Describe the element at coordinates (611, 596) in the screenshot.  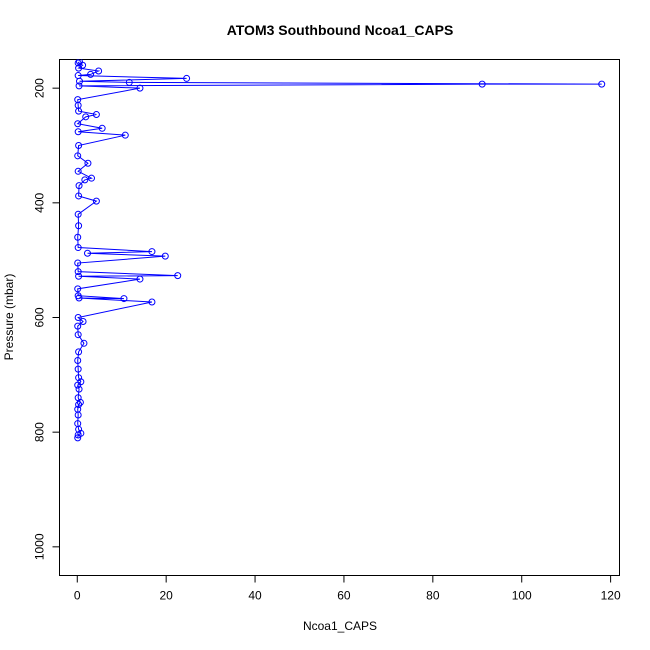
I see `x-tick-label: 120` at that location.